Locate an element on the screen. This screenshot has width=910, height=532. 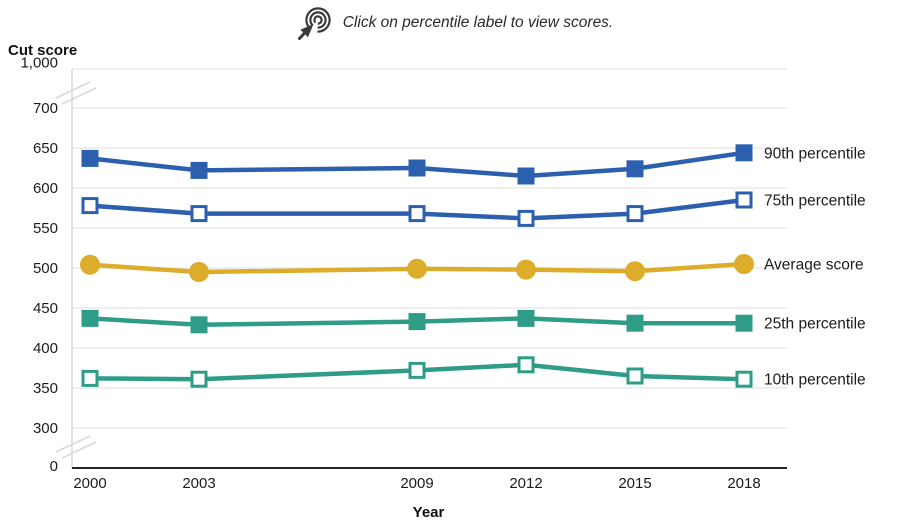
marker-10th-percentile-2003 is located at coordinates (199, 379).